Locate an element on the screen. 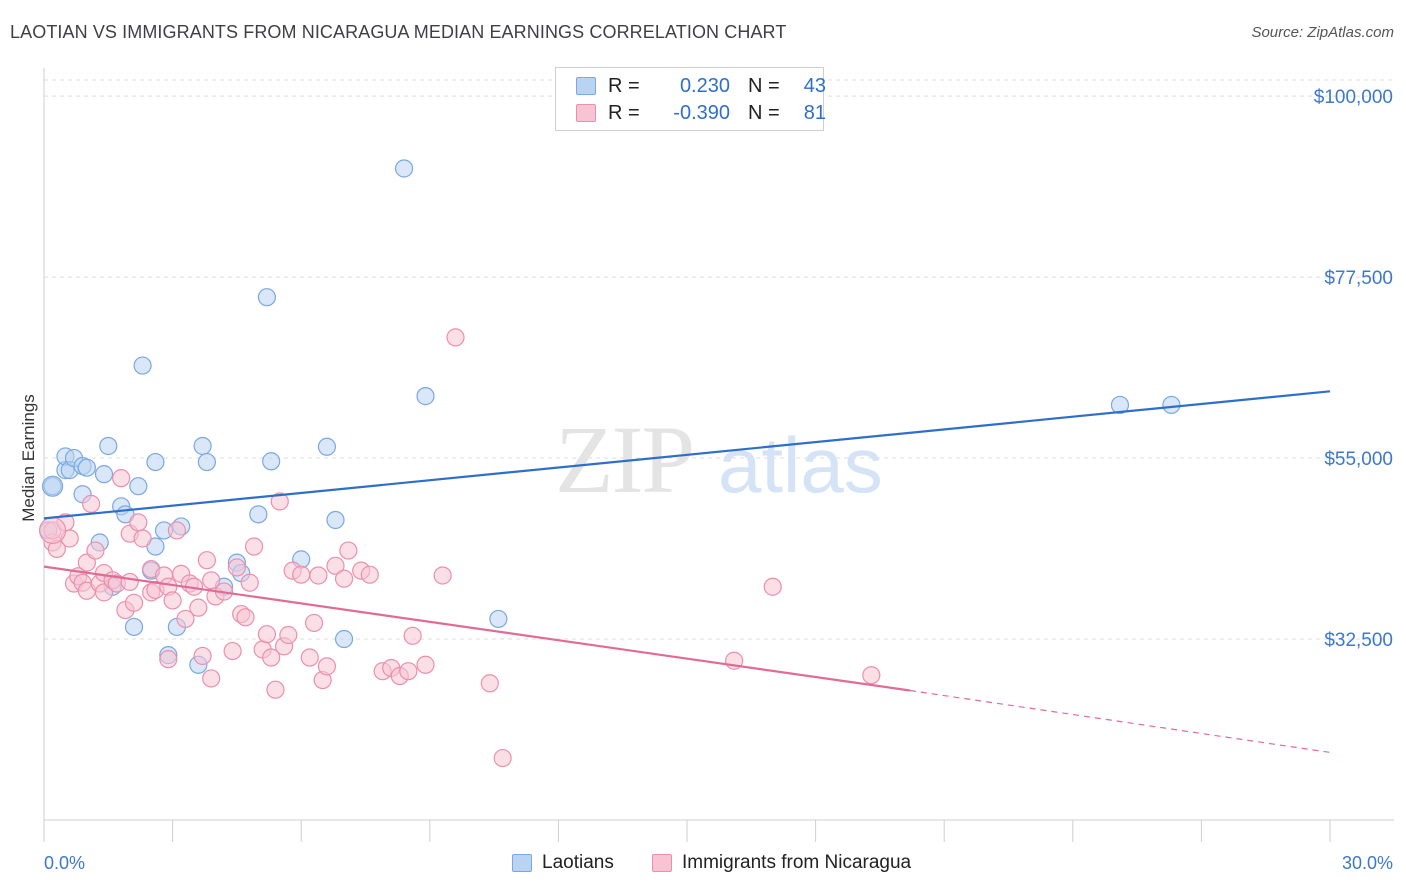  legend-r-value: -0.390 is located at coordinates (701, 112).